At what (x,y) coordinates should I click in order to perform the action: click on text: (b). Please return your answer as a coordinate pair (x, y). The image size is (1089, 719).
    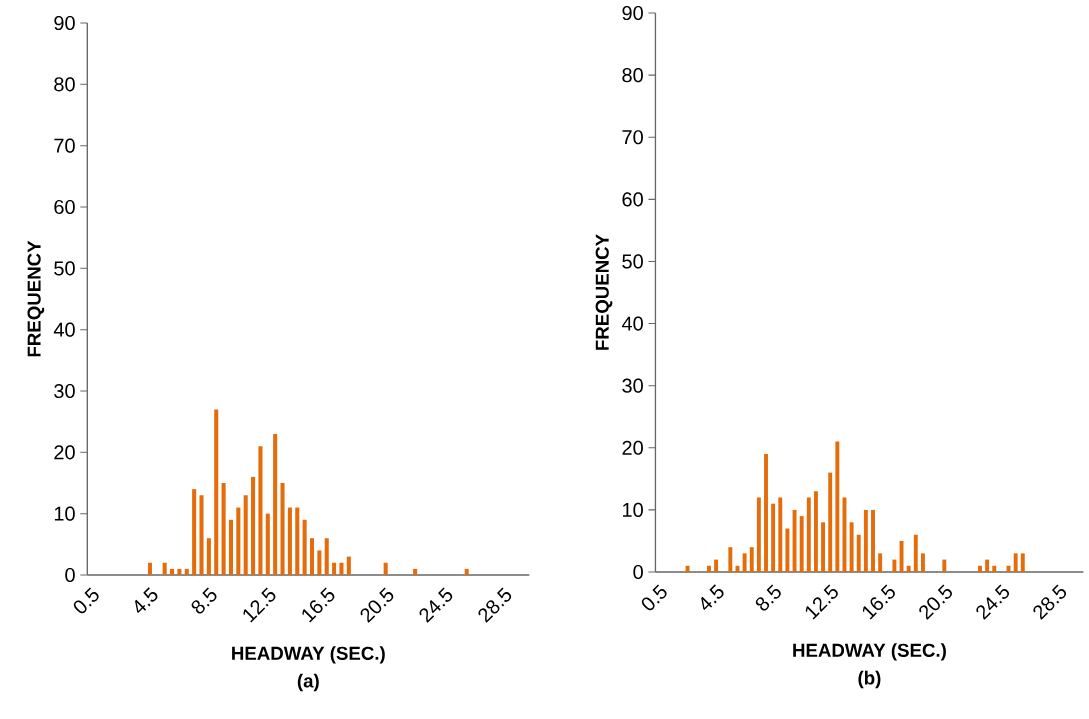
    Looking at the image, I should click on (869, 679).